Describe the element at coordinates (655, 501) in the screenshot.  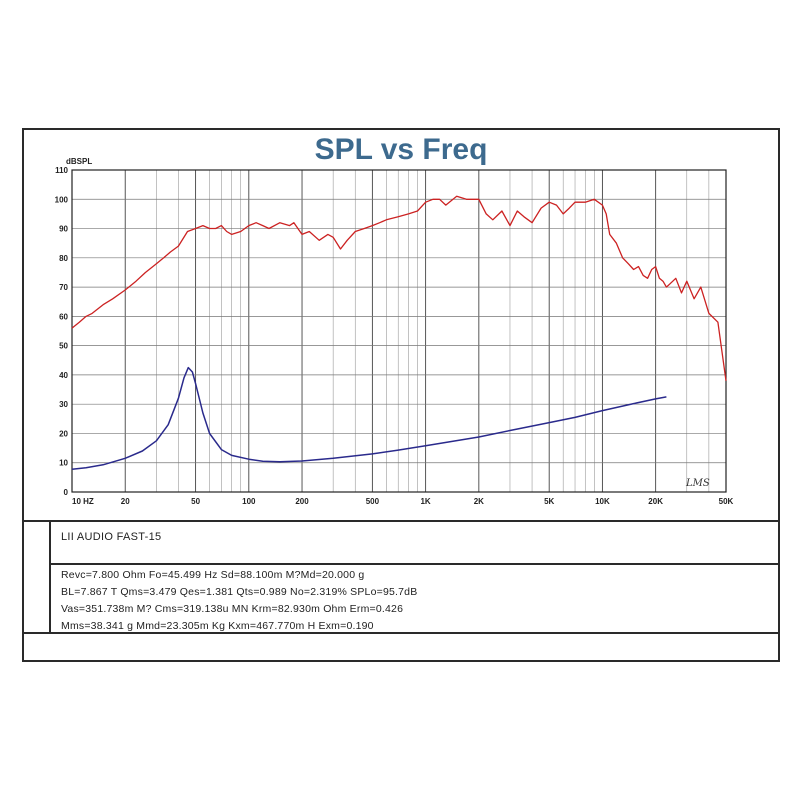
I see `x-tick-label: 20K` at that location.